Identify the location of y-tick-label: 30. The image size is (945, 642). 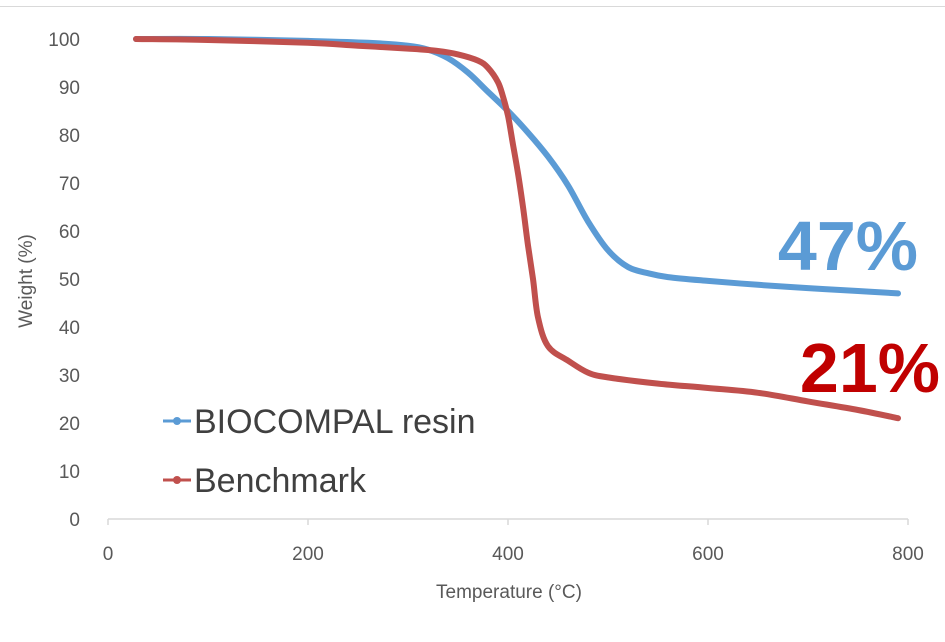
(69, 376).